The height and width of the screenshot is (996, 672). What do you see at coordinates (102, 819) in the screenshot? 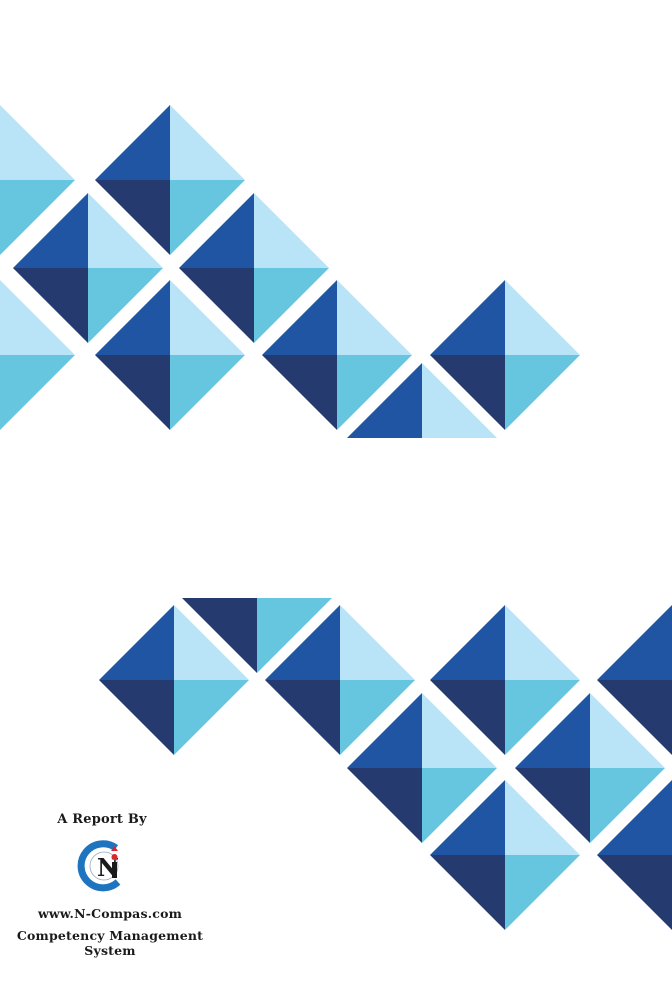
I see `report-by-label: A Report By` at bounding box center [102, 819].